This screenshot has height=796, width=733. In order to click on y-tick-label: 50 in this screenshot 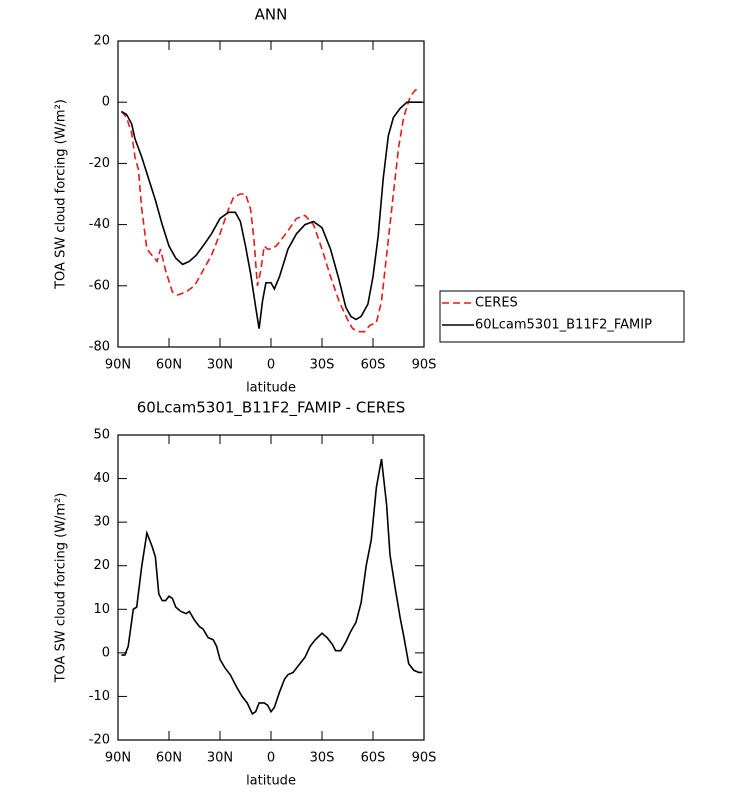, I will do `click(101, 435)`.